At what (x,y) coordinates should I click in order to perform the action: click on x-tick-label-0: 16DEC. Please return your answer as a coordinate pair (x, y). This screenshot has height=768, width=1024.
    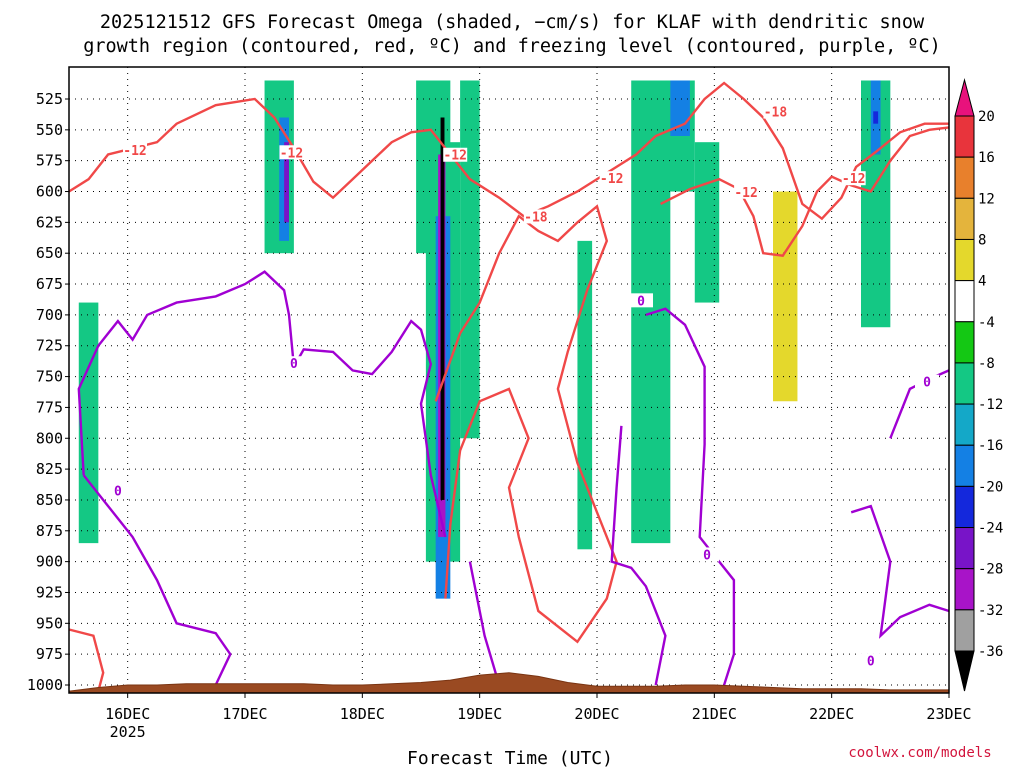
    Looking at the image, I should click on (127, 714).